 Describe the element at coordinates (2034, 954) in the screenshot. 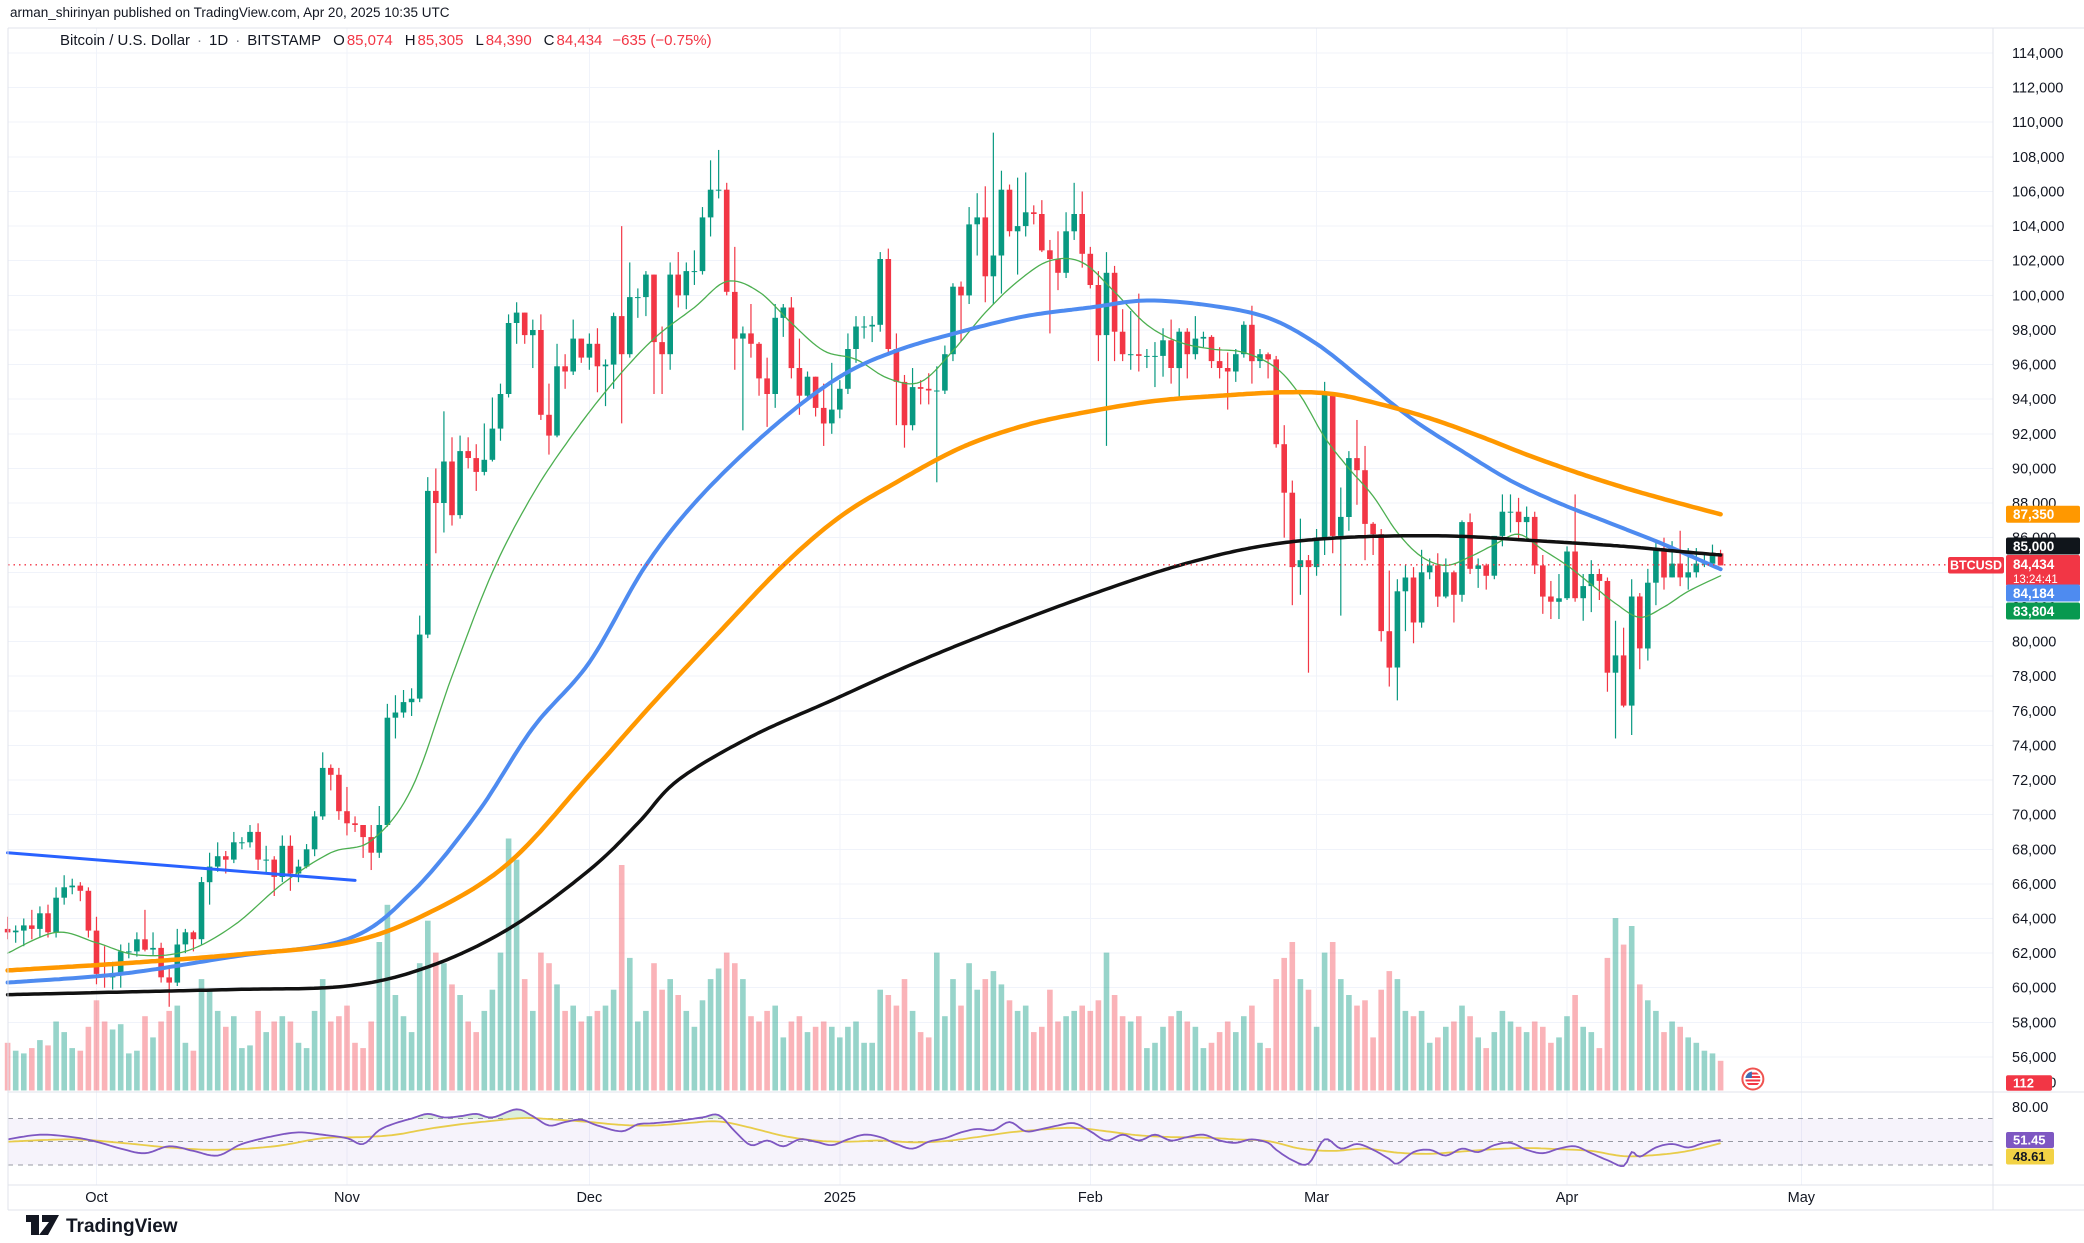

I see `svg-text: 62,000` at that location.